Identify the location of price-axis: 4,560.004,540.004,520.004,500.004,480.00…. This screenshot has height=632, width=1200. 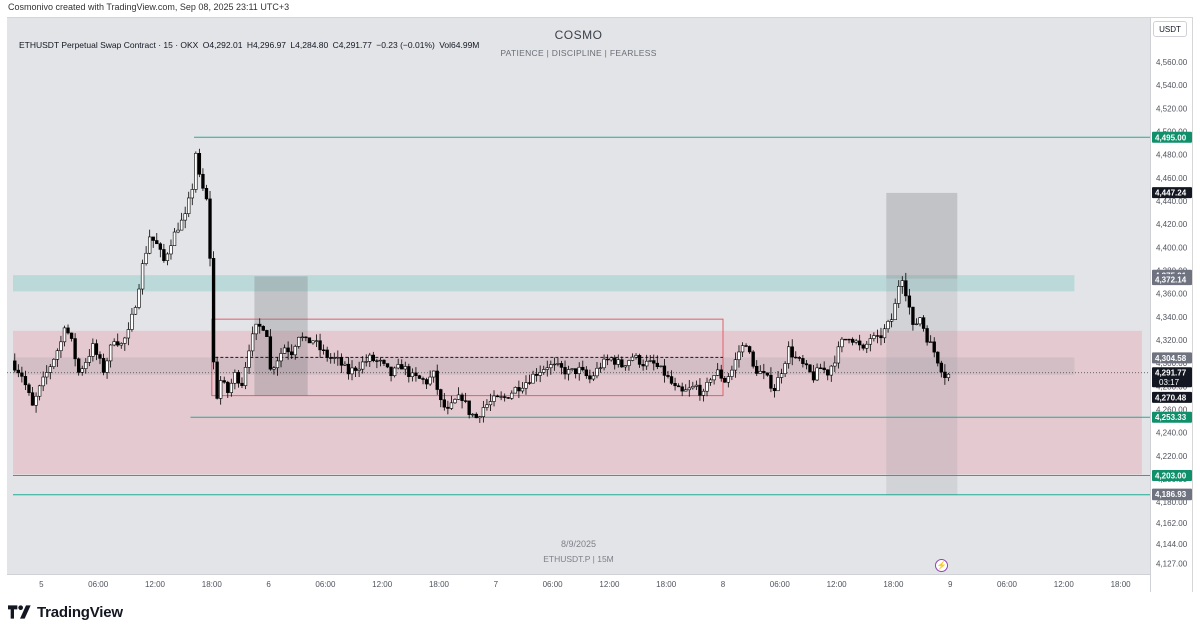
(1171, 305).